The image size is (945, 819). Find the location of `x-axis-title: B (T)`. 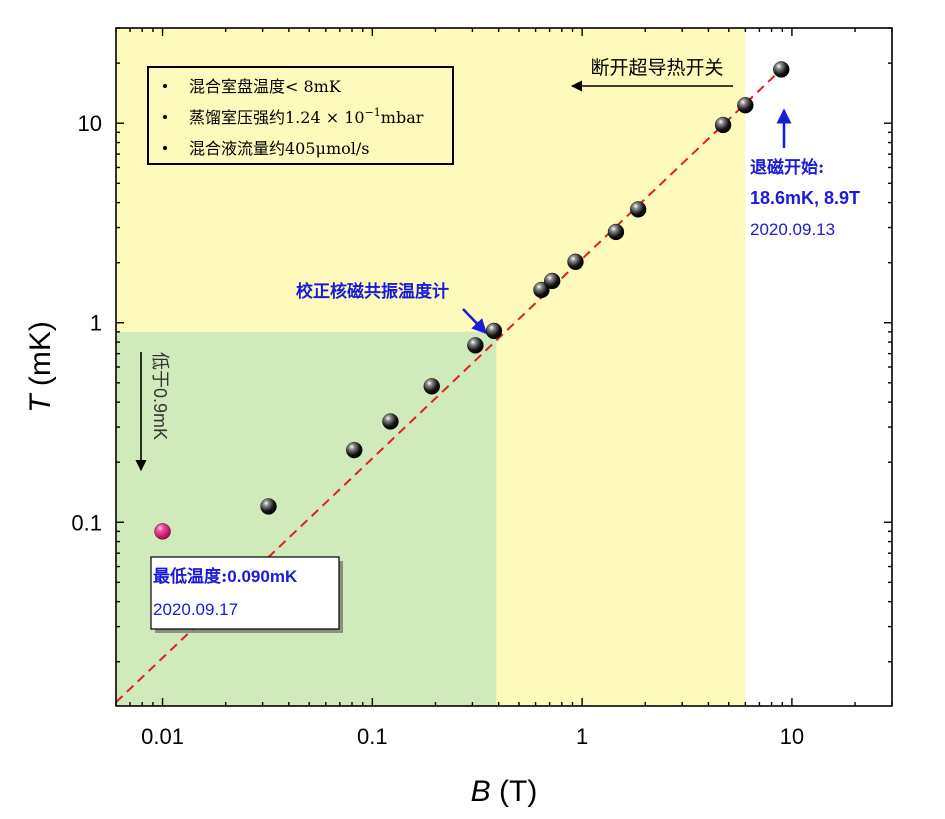

x-axis-title: B (T) is located at coordinates (504, 791).